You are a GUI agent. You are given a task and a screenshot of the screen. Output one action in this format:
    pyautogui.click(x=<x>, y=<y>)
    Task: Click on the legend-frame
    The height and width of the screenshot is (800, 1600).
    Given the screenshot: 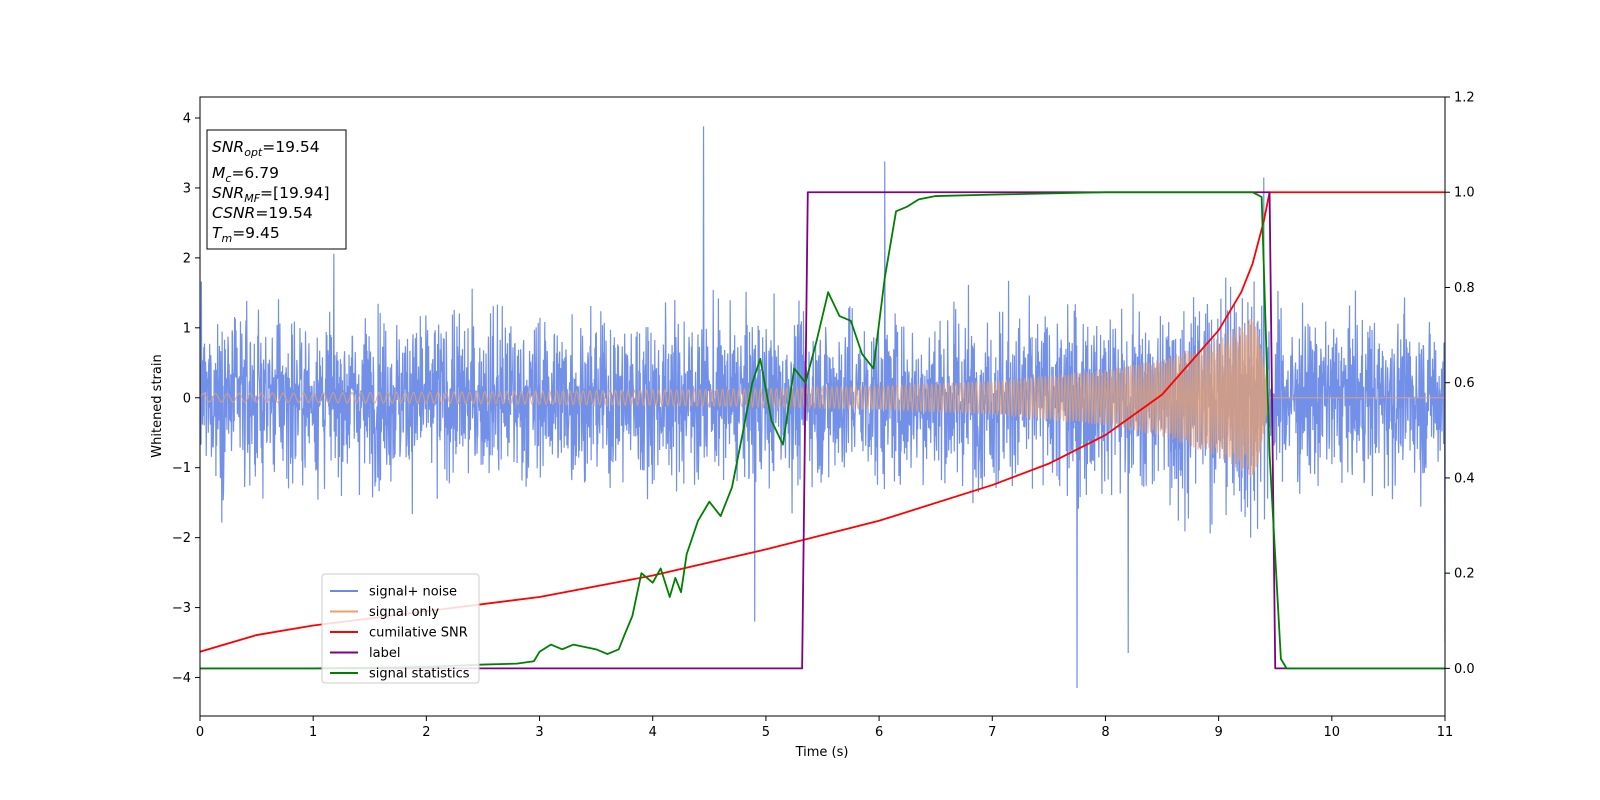 What is the action you would take?
    pyautogui.click(x=400, y=628)
    